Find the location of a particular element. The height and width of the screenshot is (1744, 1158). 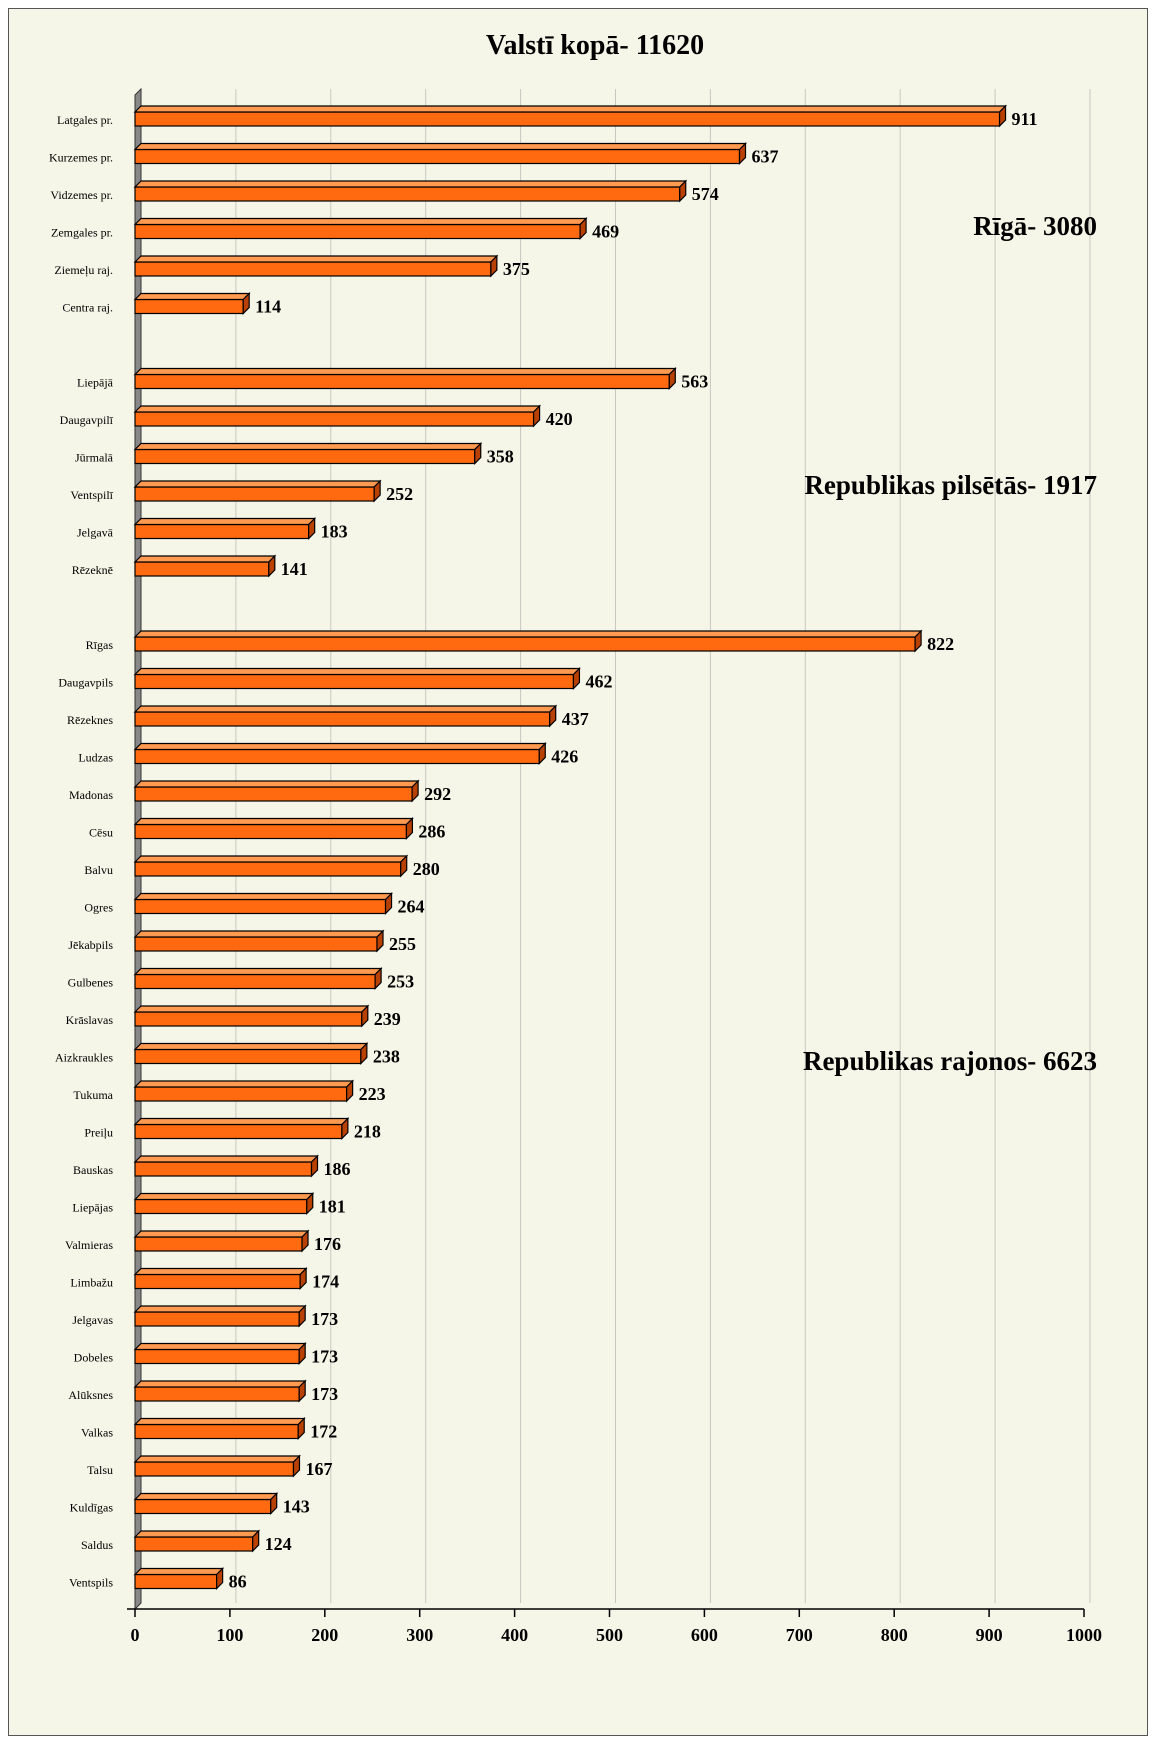

category-label: Cēsu is located at coordinates (101, 833).